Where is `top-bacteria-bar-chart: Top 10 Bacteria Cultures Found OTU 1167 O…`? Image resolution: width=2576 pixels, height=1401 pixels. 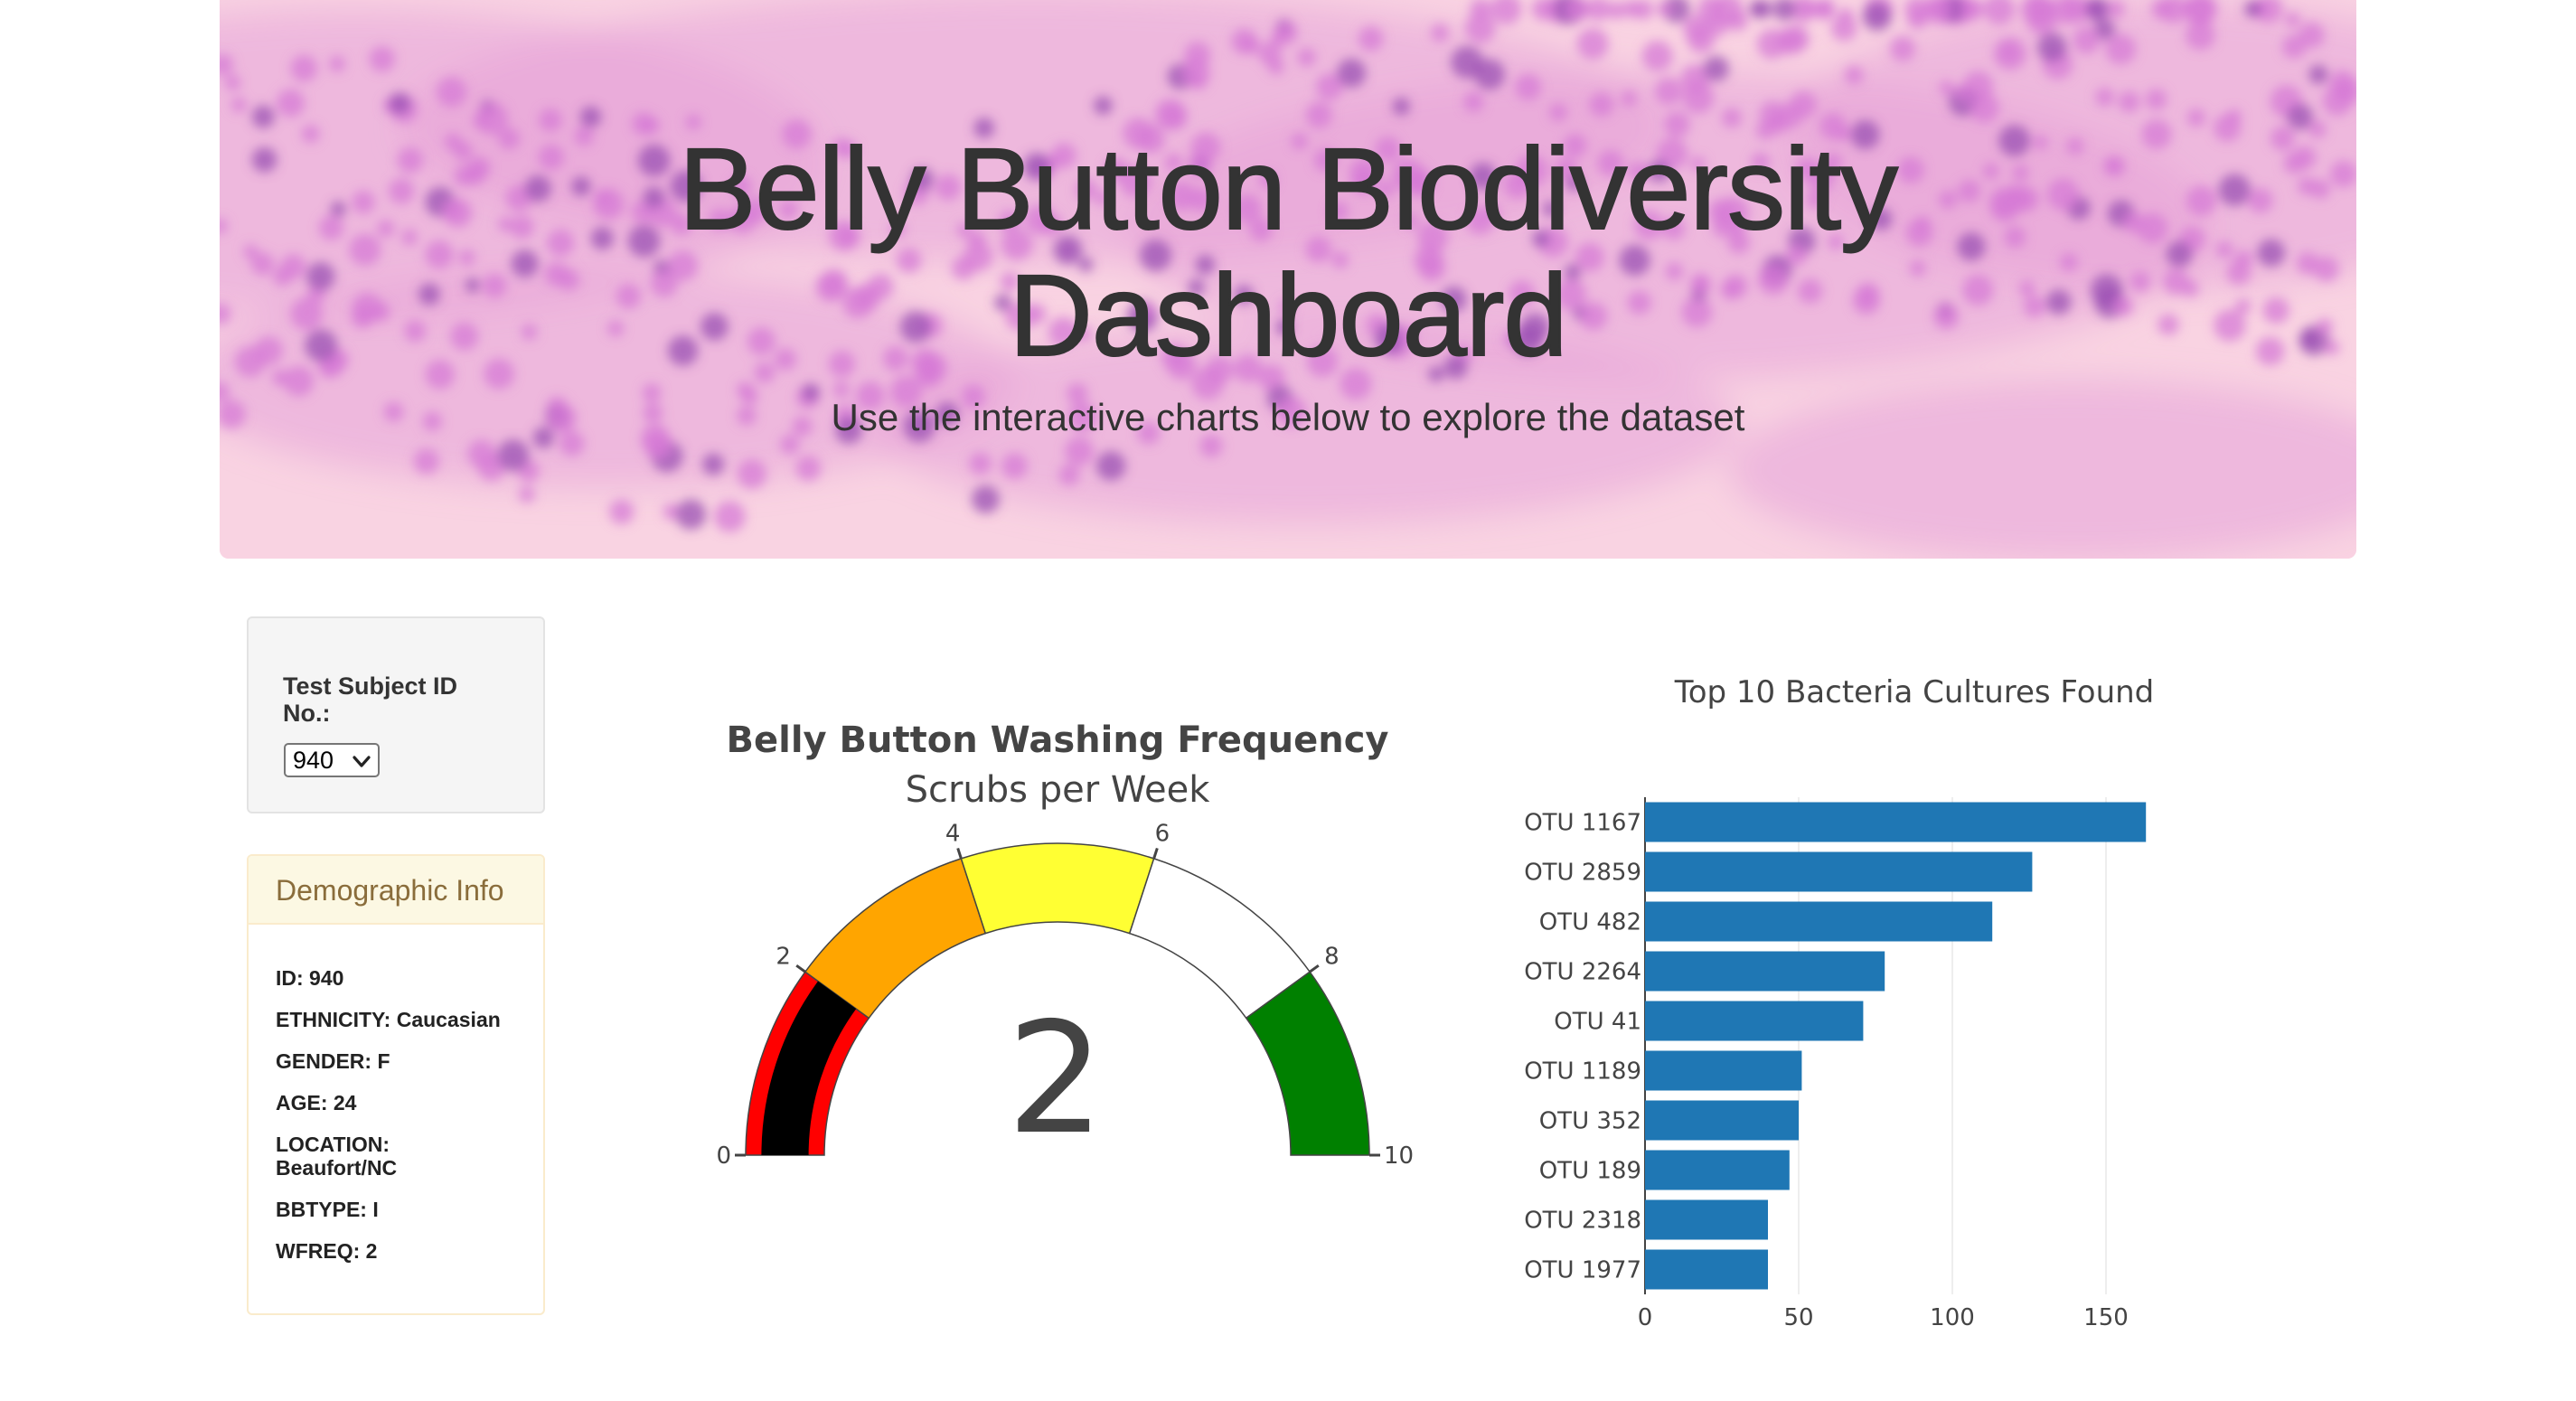 top-bacteria-bar-chart: Top 10 Bacteria Cultures Found OTU 1167 O… is located at coordinates (1862, 995).